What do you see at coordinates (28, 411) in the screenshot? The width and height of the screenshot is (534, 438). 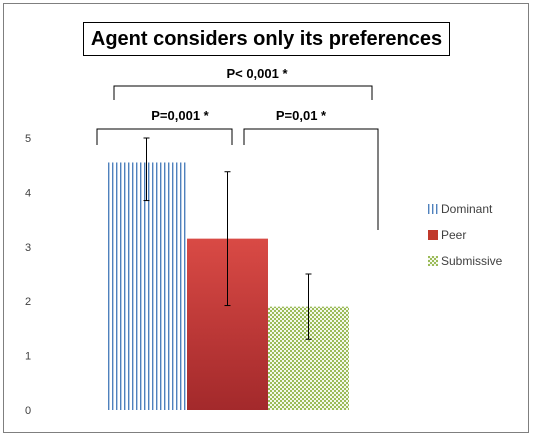 I see `y-tick-label: 0` at bounding box center [28, 411].